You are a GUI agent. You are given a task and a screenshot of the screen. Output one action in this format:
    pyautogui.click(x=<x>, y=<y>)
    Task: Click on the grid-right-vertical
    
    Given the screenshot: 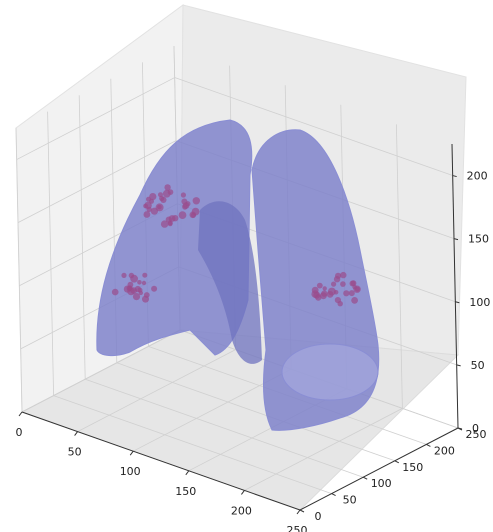 What is the action you would take?
    pyautogui.click(x=399, y=266)
    